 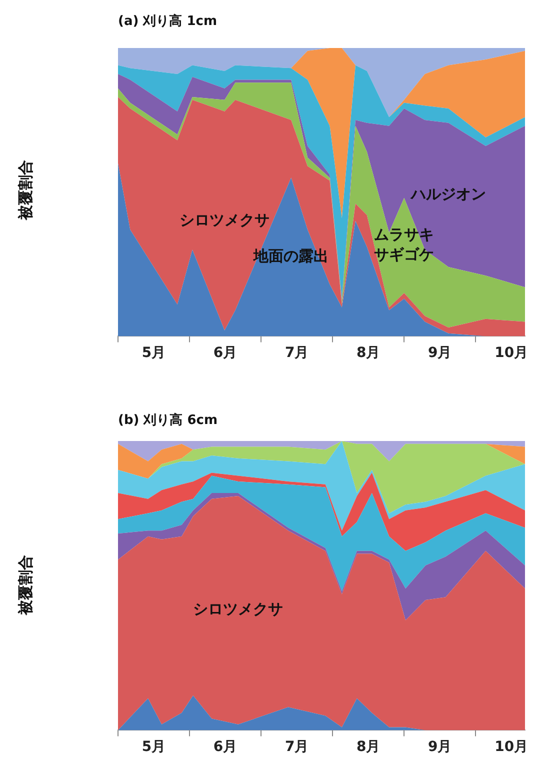 I want to click on series-label: ハルジオン, so click(x=448, y=193).